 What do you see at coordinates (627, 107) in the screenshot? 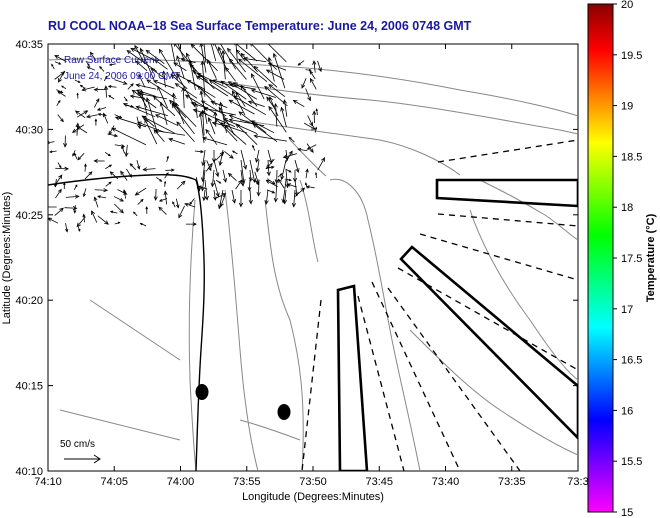
I see `colorbar-tick-label: 19` at bounding box center [627, 107].